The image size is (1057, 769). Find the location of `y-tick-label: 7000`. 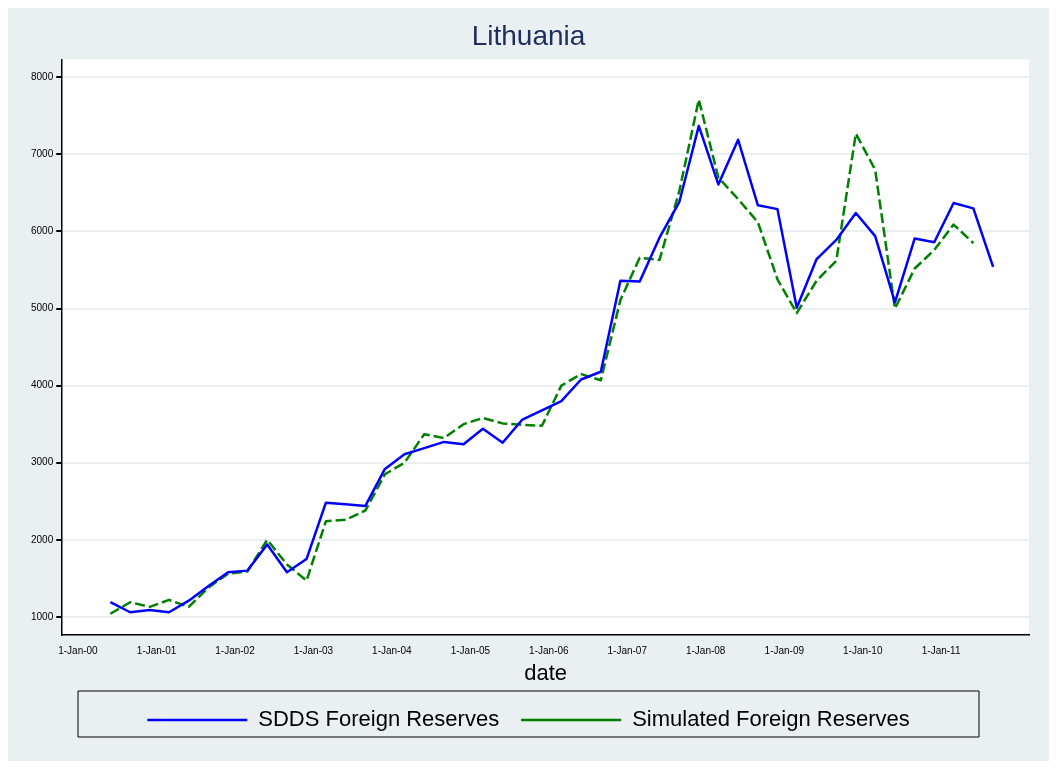

y-tick-label: 7000 is located at coordinates (42, 154).